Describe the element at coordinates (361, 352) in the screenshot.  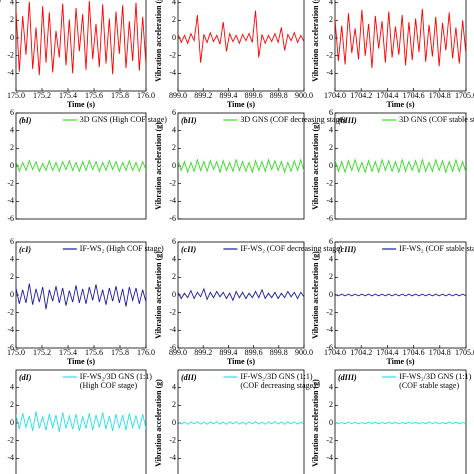
I see `x-tick-label: 1704.2` at that location.